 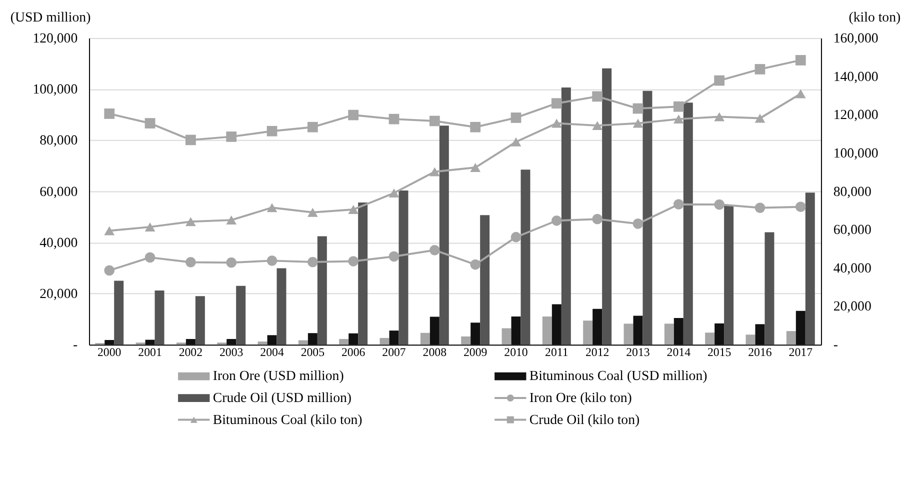 I want to click on y2-tick-label: 120,000, so click(x=855, y=114).